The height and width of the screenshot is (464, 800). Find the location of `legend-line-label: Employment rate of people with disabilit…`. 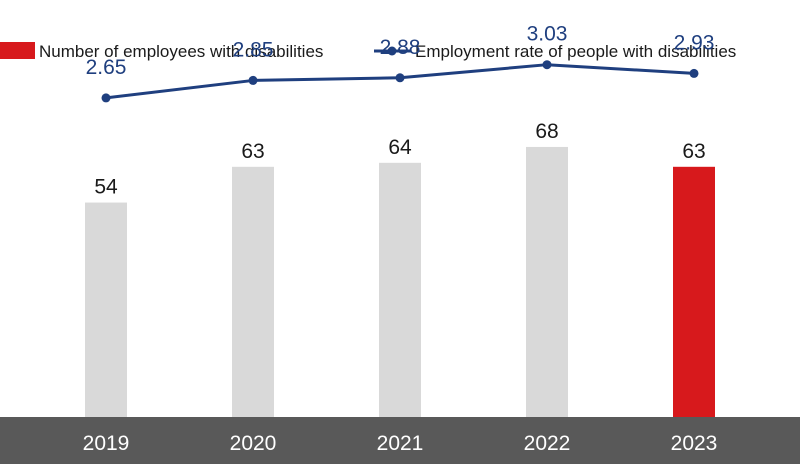

legend-line-label: Employment rate of people with disabilit… is located at coordinates (575, 51).